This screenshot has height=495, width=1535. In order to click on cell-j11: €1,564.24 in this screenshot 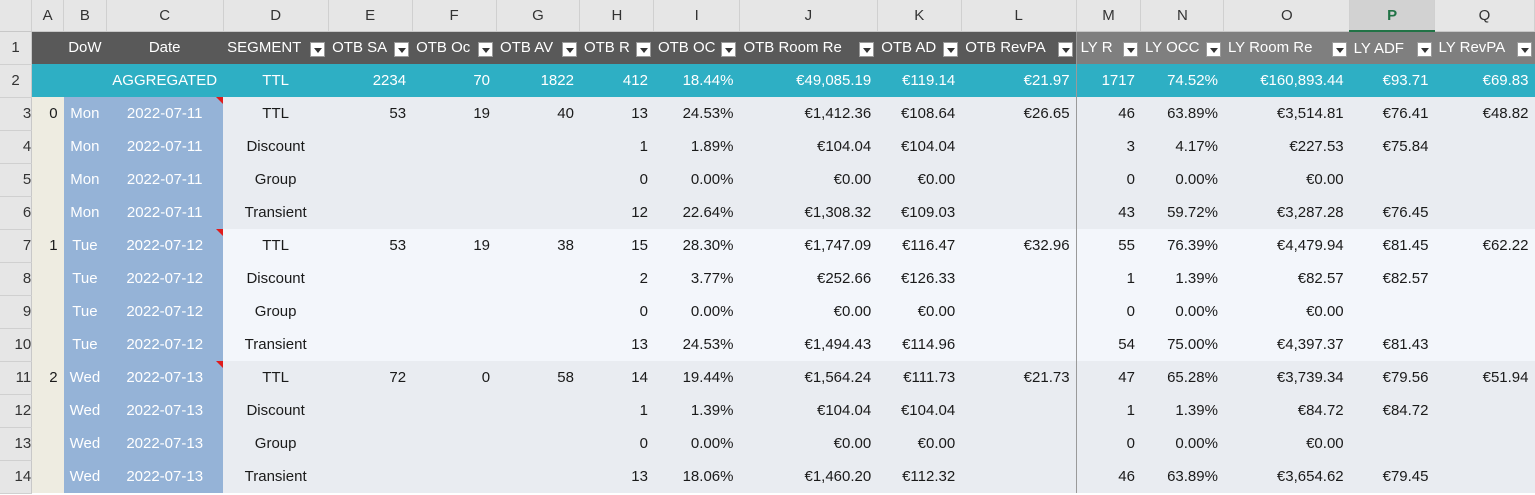, I will do `click(808, 377)`.